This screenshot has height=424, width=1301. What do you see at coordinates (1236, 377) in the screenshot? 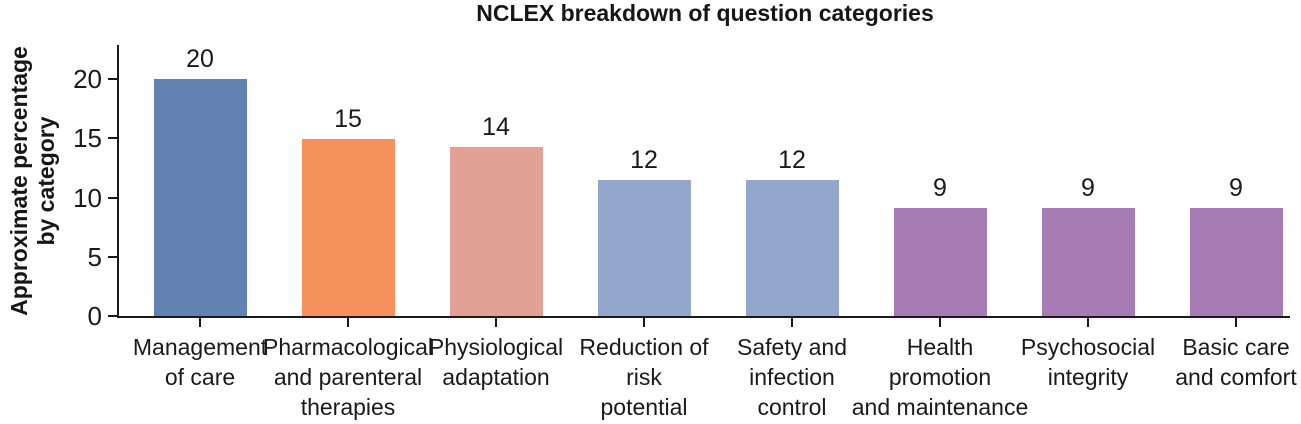
I see `category-label-line: and comfort` at bounding box center [1236, 377].